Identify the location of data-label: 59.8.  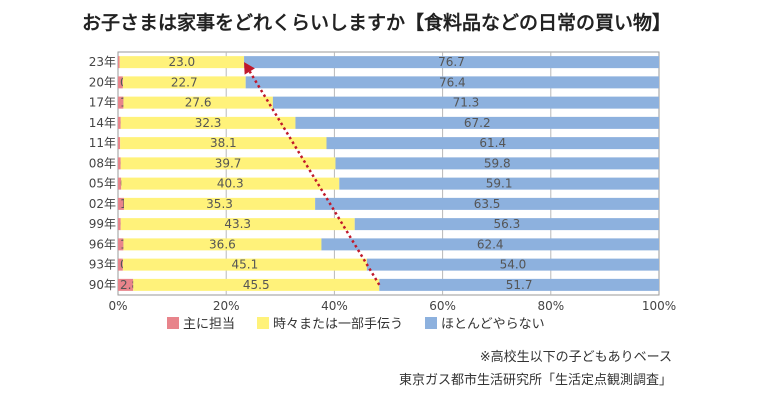
(497, 163).